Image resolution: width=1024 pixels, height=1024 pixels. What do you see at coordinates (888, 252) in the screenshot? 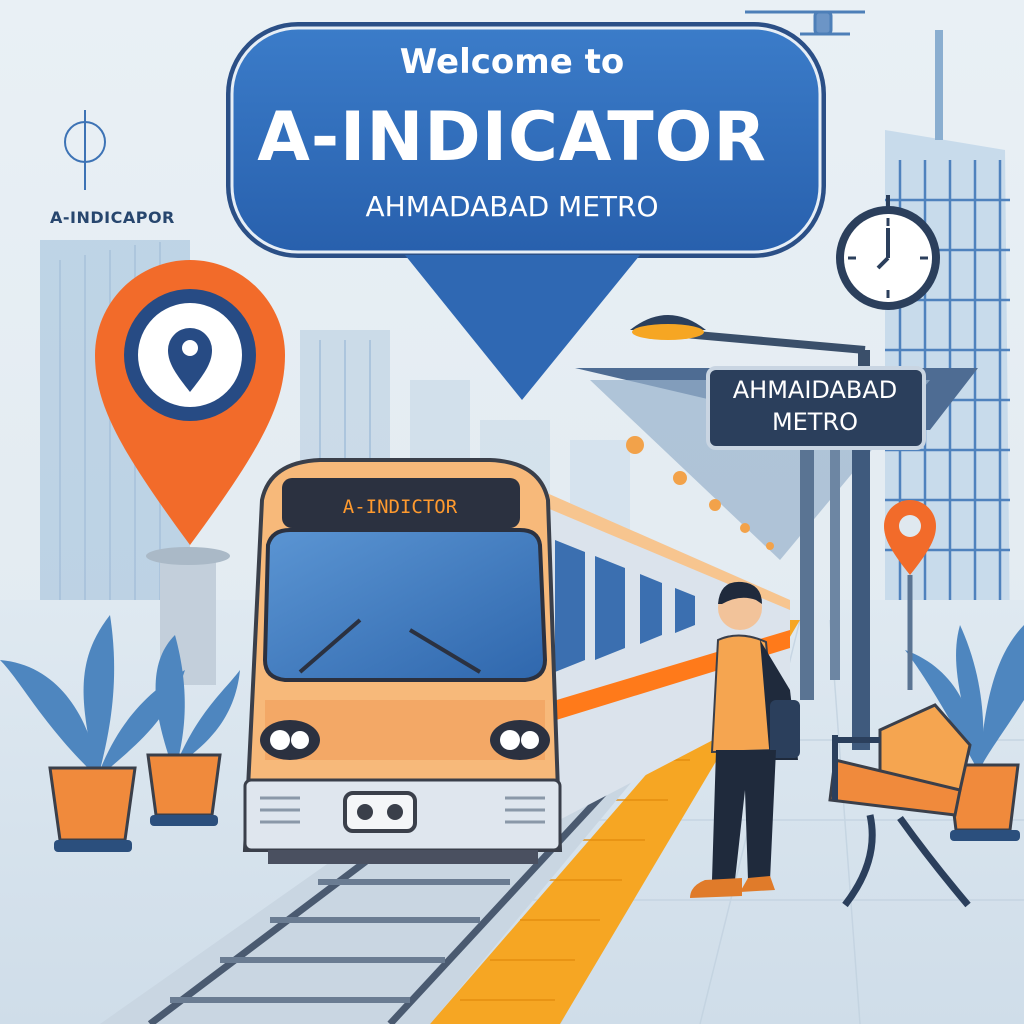
I see `clock-icon` at bounding box center [888, 252].